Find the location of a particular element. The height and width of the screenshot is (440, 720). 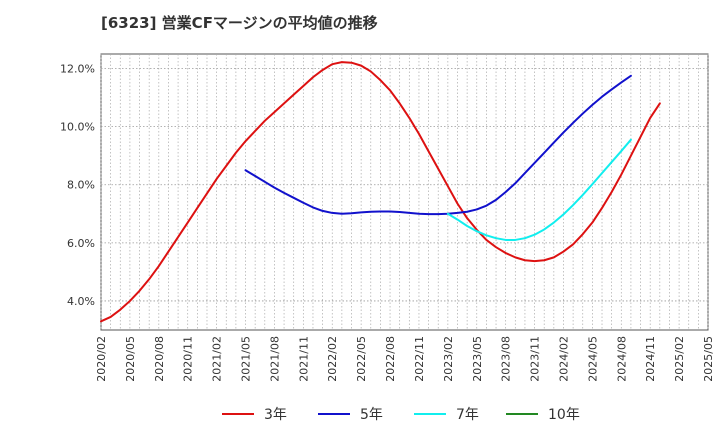

x-tick-label: 2023/05 is located at coordinates (477, 359).